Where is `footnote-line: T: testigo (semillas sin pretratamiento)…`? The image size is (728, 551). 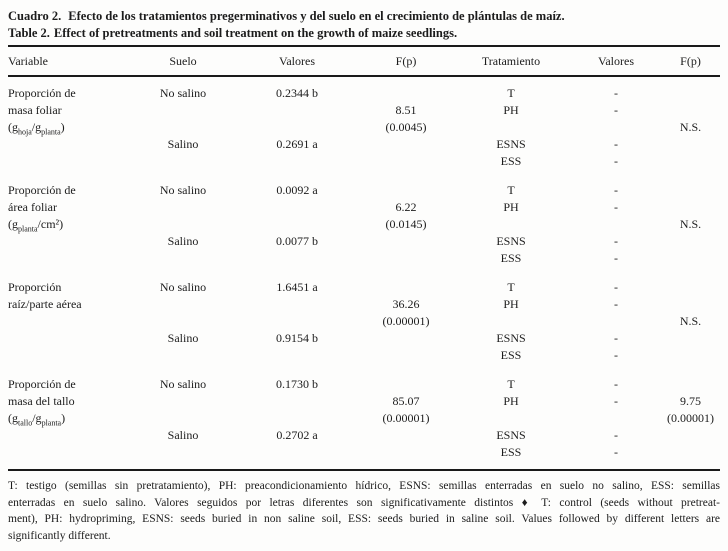
footnote-line: T: testigo (semillas sin pretratamiento)… is located at coordinates (364, 486).